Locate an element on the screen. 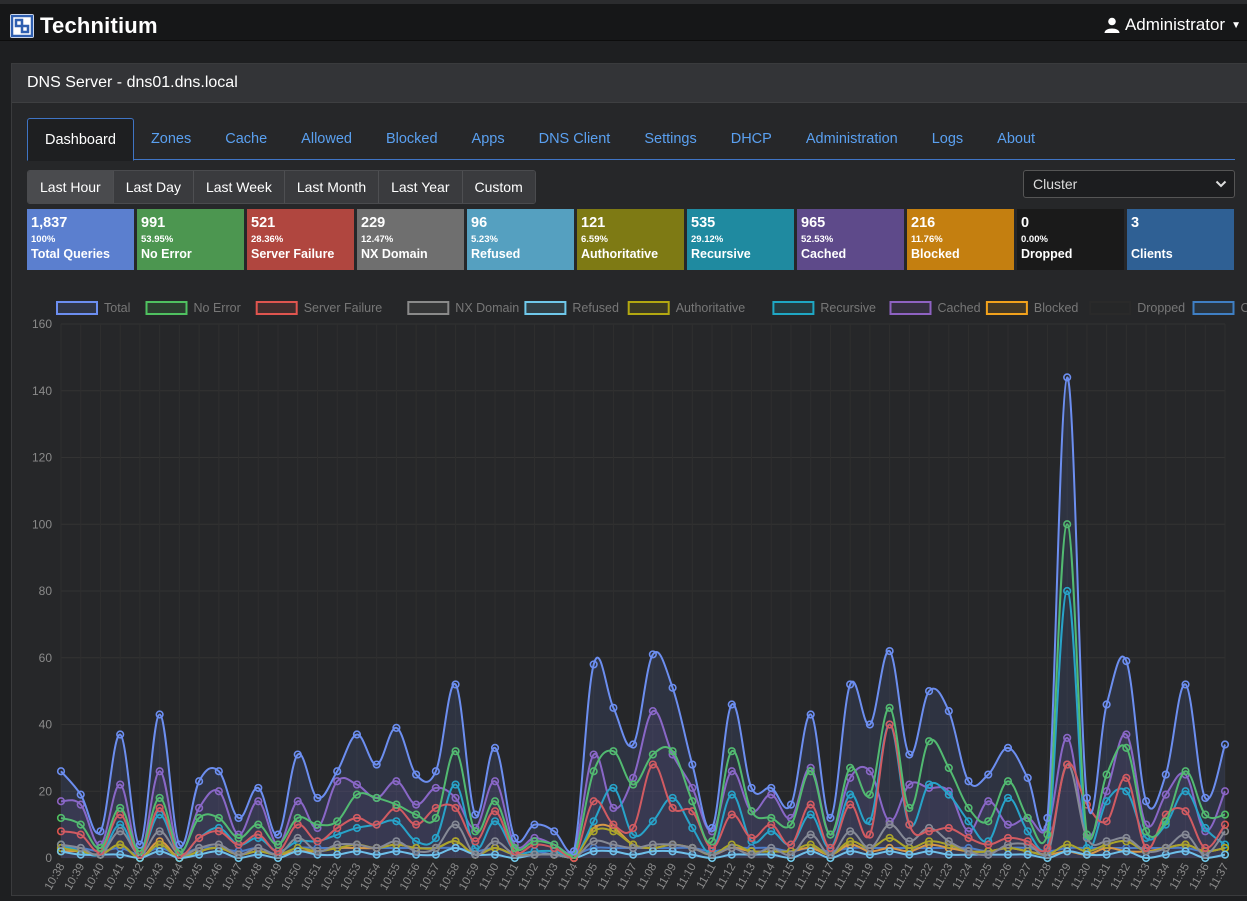  legend-label: NX Domain is located at coordinates (487, 308).